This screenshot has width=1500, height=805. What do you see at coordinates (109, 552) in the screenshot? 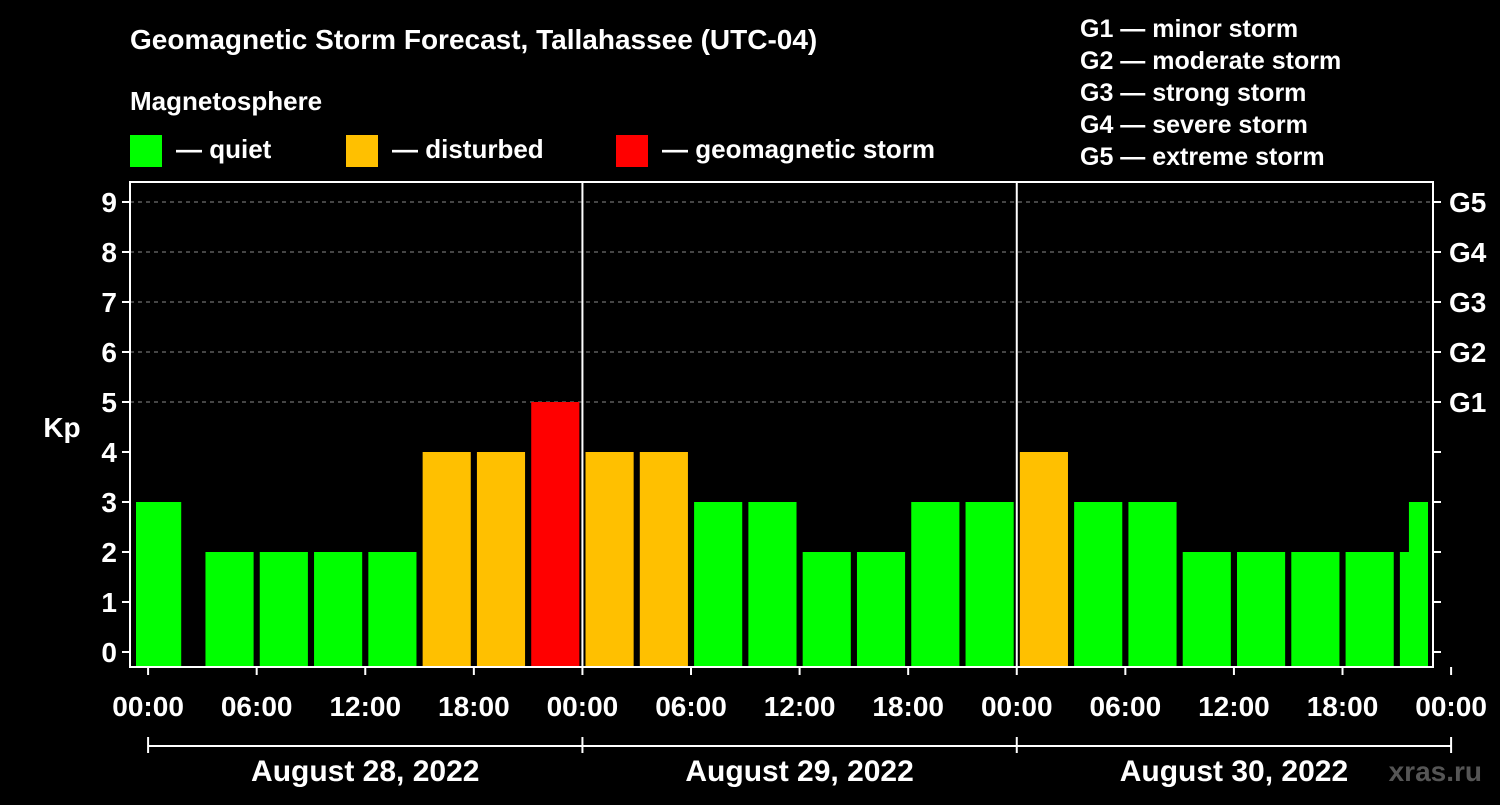
I see `y-tick-label: 2` at bounding box center [109, 552].